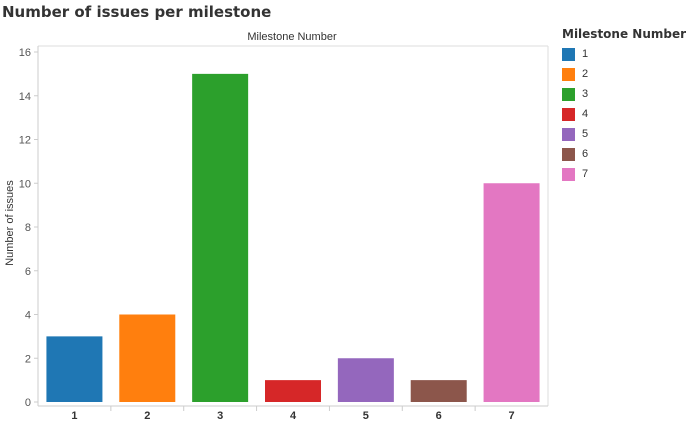 The width and height of the screenshot is (700, 426). I want to click on legend-label: 2, so click(585, 74).